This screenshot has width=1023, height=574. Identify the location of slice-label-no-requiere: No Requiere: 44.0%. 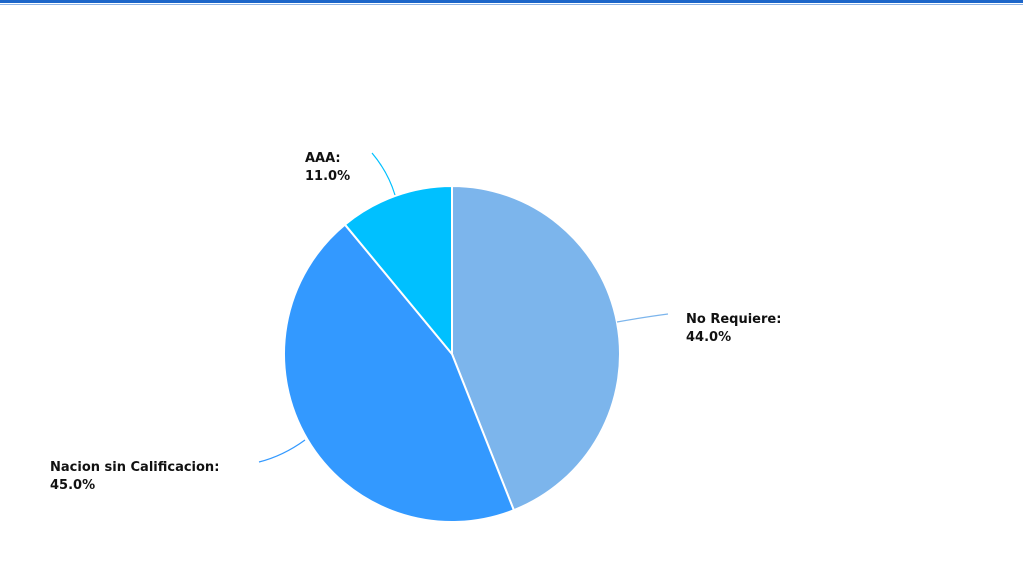
(733, 328).